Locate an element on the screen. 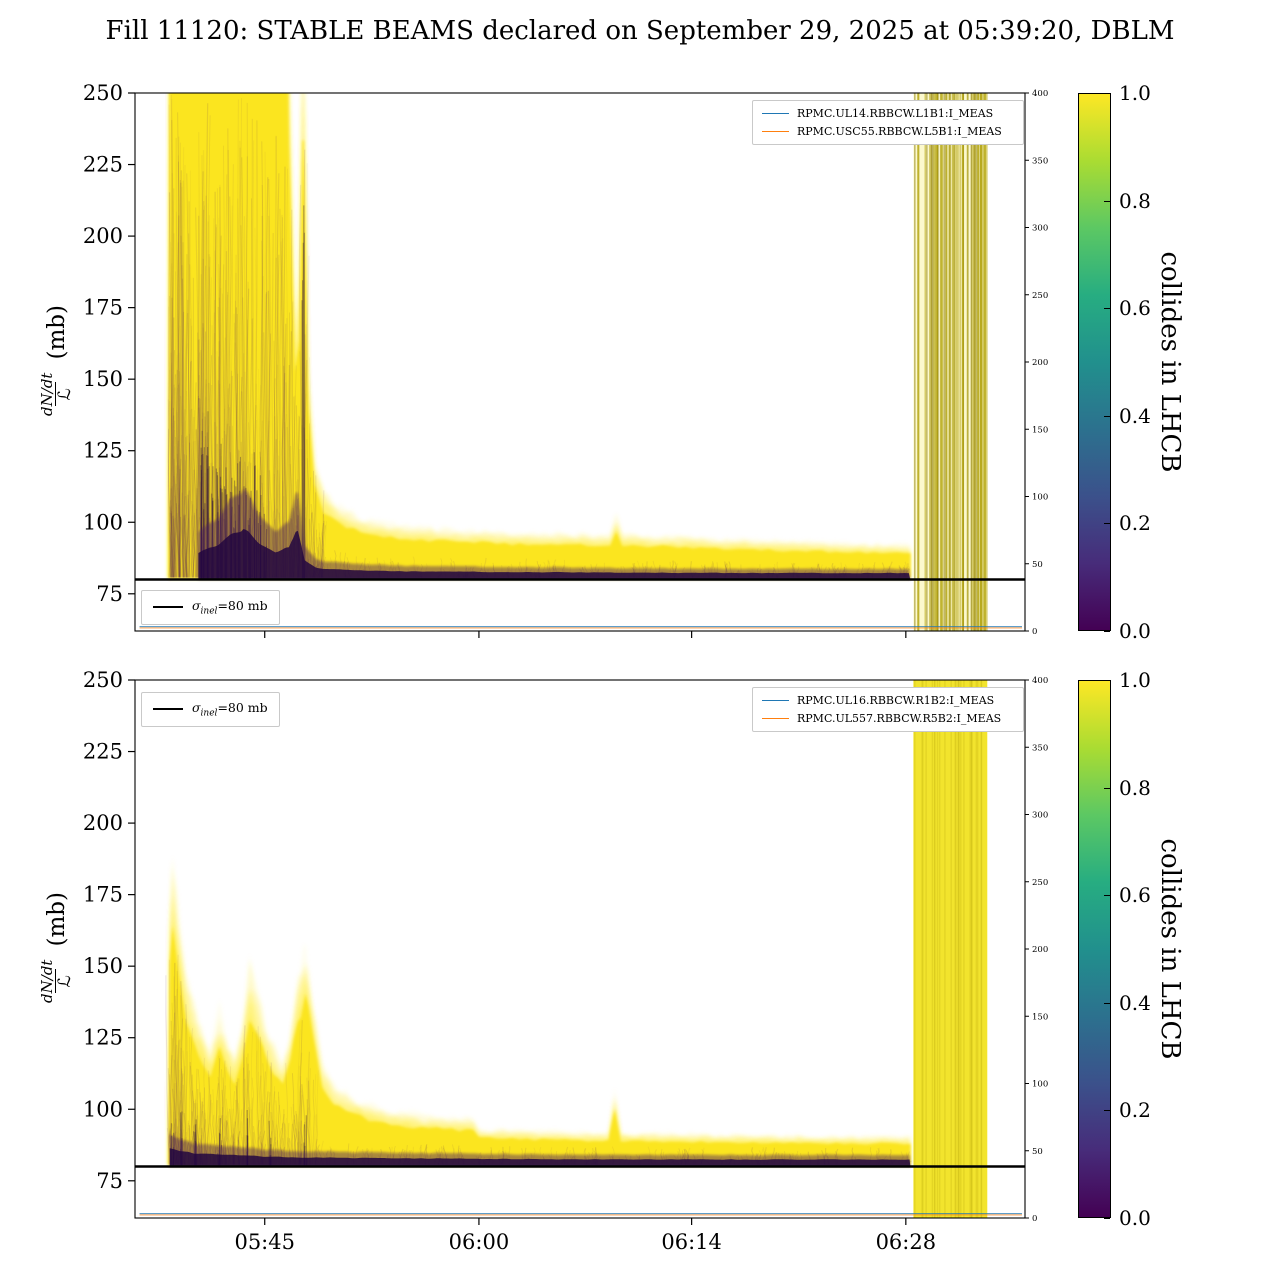 The image size is (1280, 1280). y-tick-label: 250 is located at coordinates (103, 680).